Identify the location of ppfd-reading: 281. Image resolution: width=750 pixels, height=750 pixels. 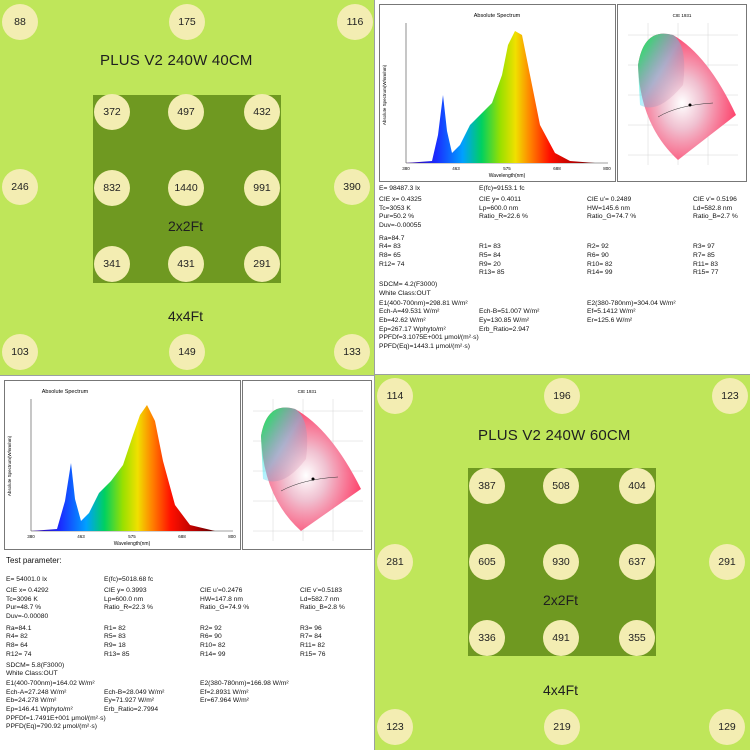
(395, 562).